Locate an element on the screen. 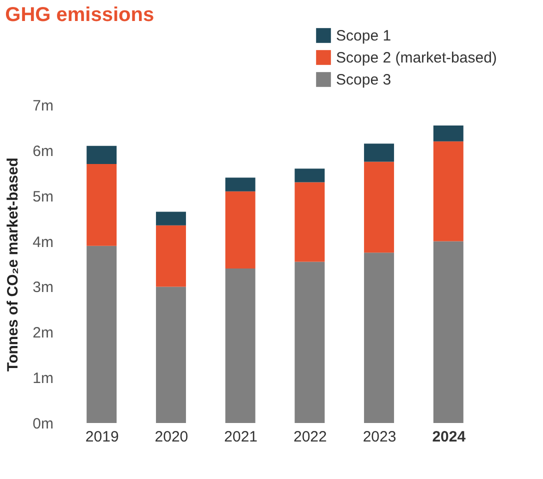 The height and width of the screenshot is (479, 543). y-tick-label: 1m is located at coordinates (43, 379).